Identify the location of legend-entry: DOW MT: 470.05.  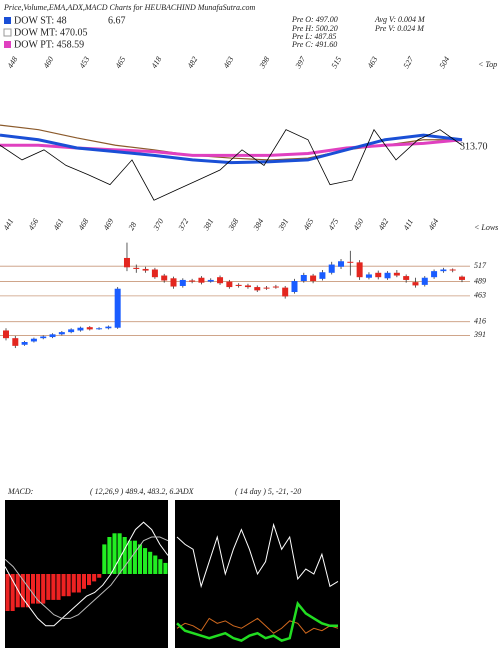
(50, 32).